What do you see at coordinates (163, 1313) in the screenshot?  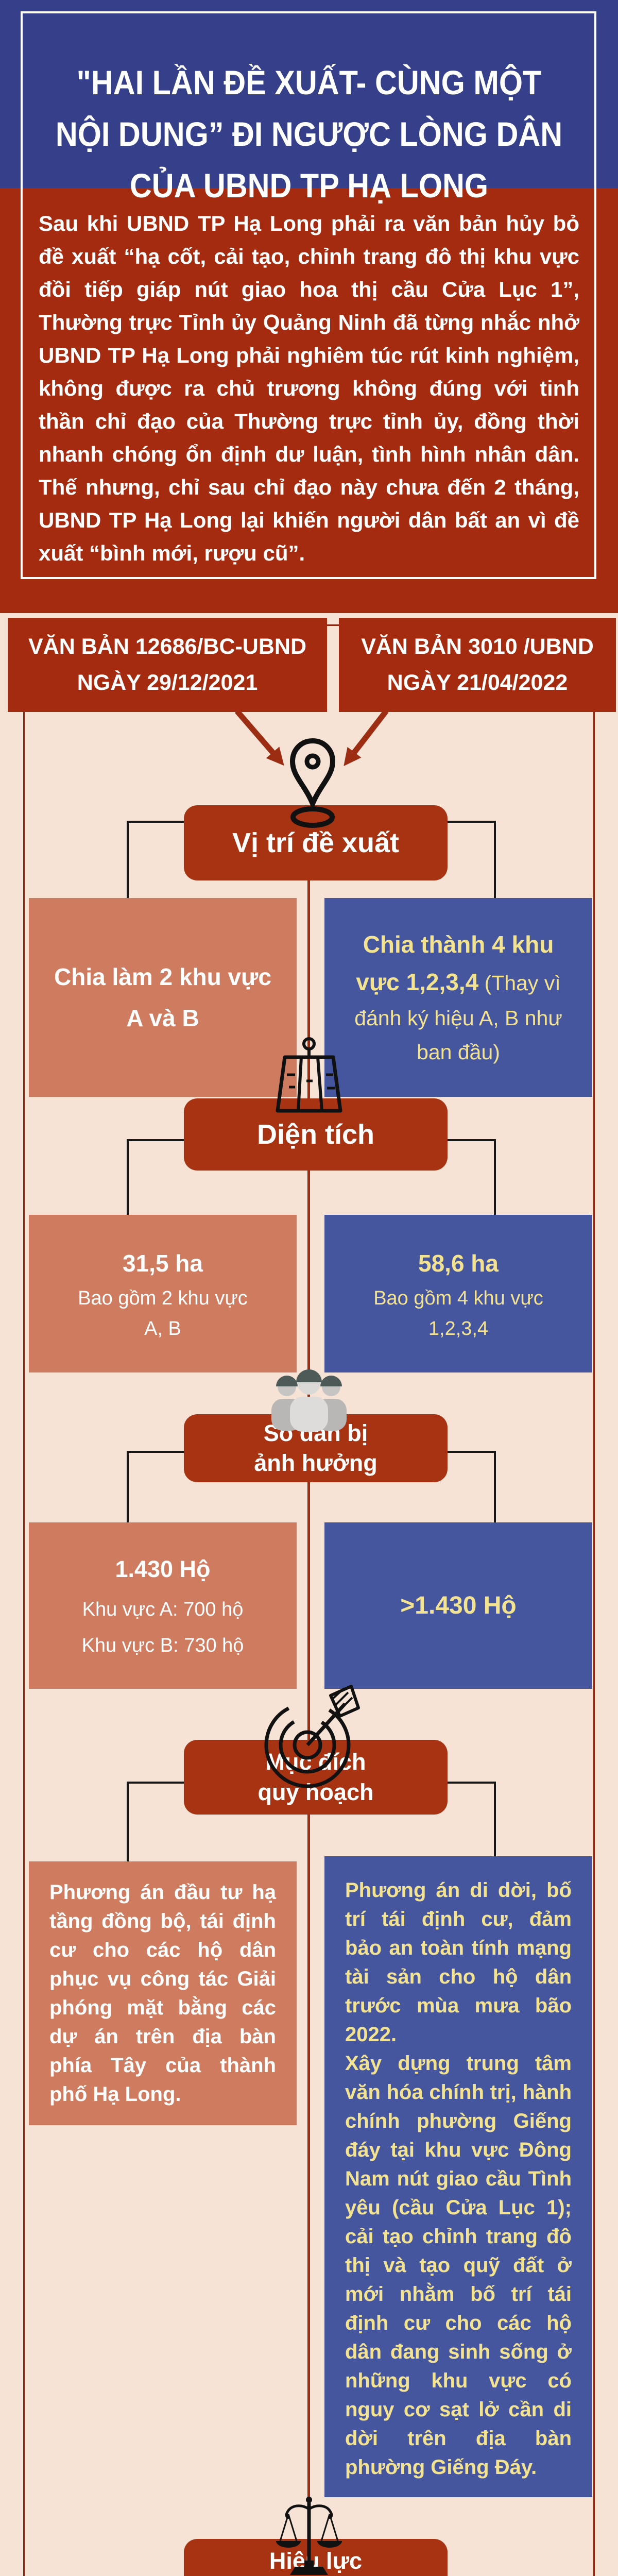 I see `area-a-desc: Bao gồm 2 khu vực A, B` at bounding box center [163, 1313].